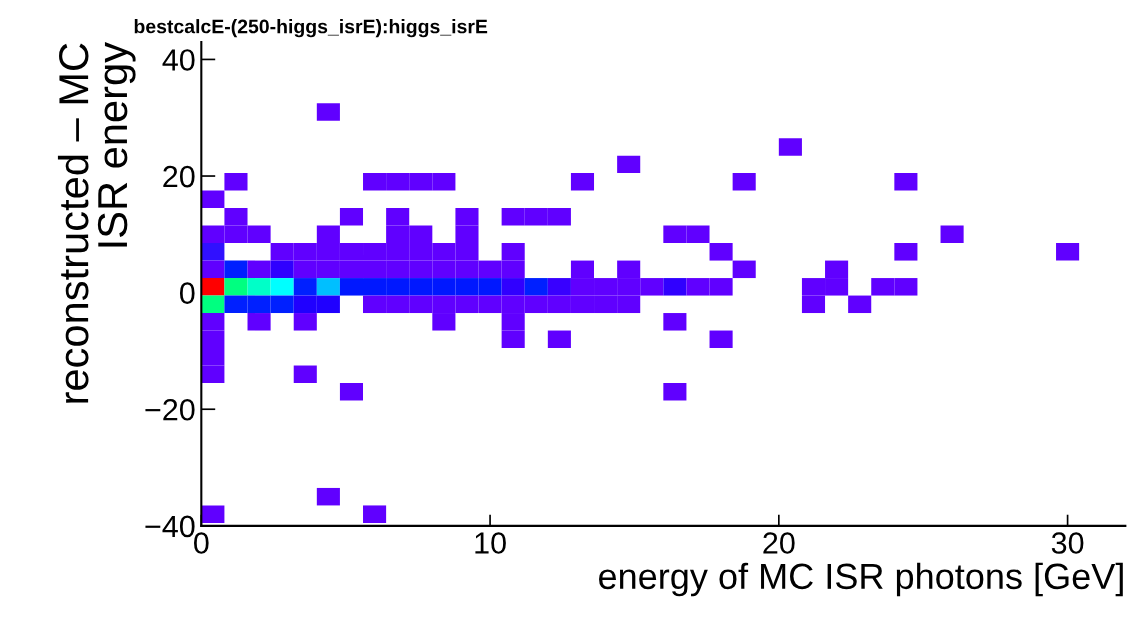 This screenshot has width=1131, height=626. Describe the element at coordinates (861, 579) in the screenshot. I see `x-axis-title: energy of MC ISR photons [GeV]` at that location.